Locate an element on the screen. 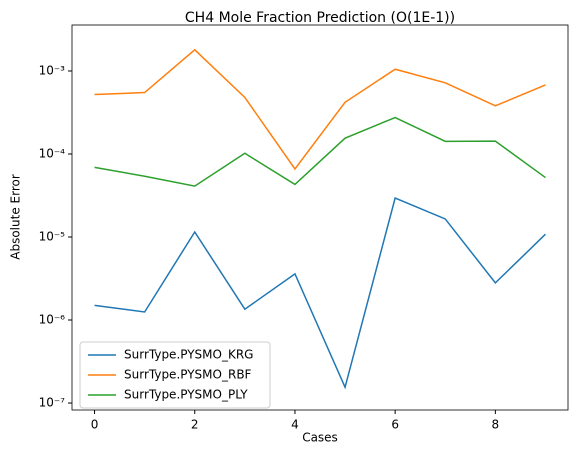 The width and height of the screenshot is (578, 459). legend-box is located at coordinates (175, 375).